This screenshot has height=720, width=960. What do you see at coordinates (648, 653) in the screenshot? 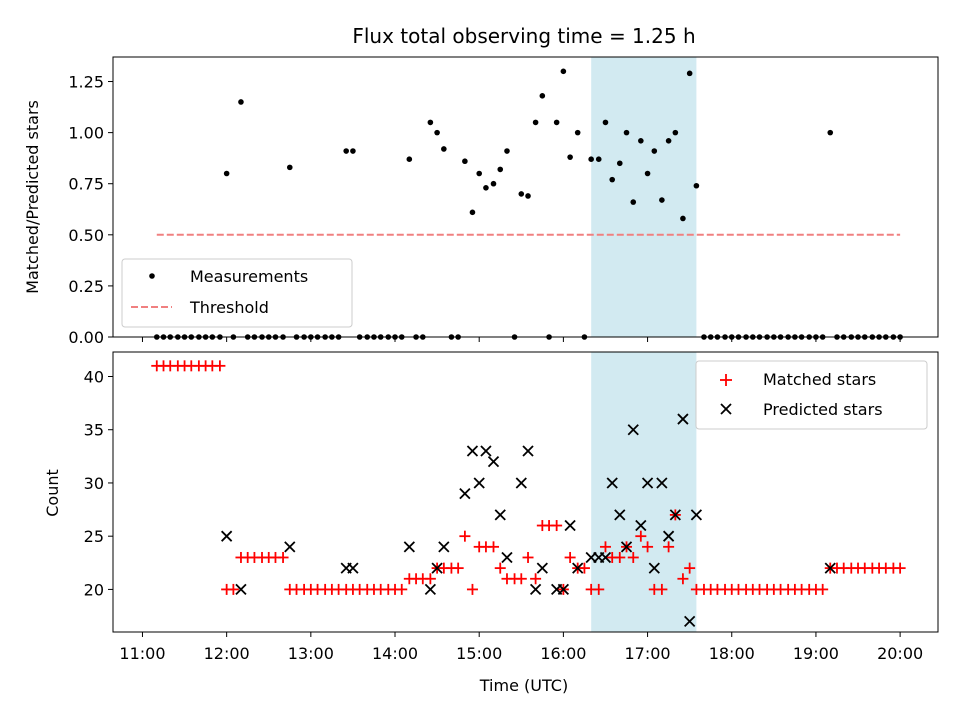
I see `bottom-x-tick-label: 17:00` at bounding box center [648, 653].